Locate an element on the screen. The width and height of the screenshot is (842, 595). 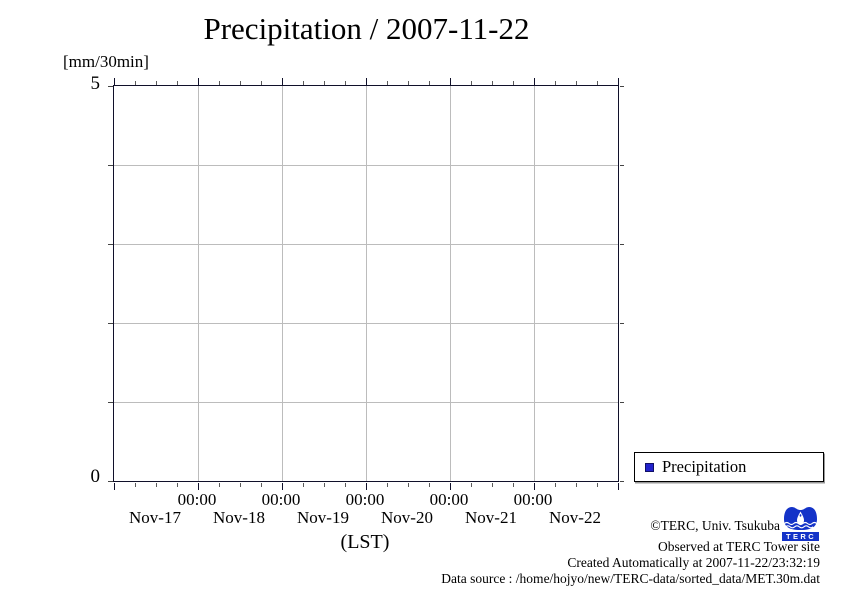
x-axis-title: (LST) is located at coordinates (365, 542).